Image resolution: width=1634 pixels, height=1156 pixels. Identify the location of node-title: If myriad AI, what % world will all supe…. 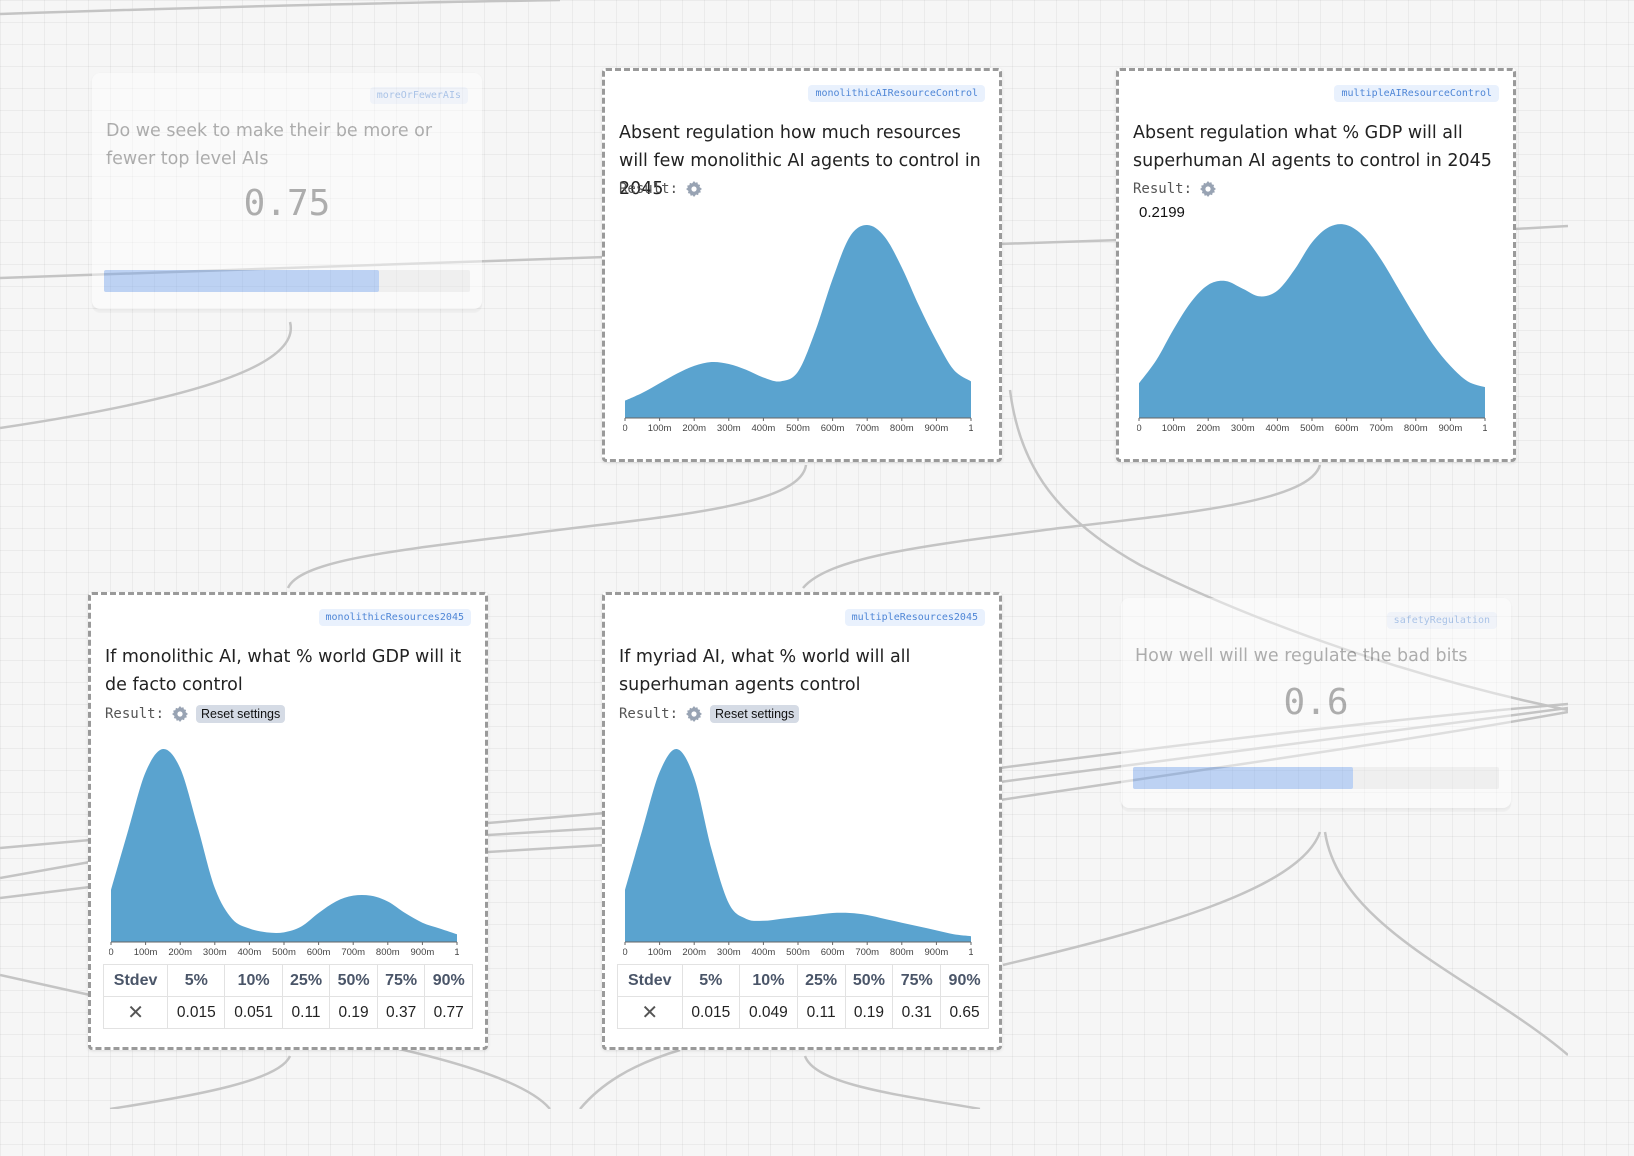
(765, 671).